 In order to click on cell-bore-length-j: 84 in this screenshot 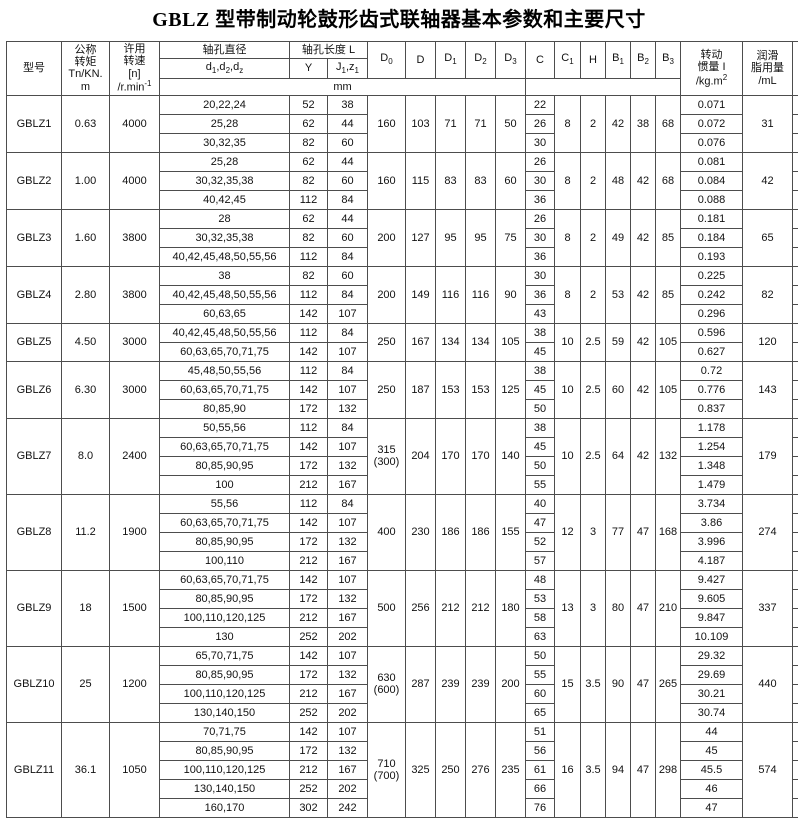, I will do `click(347, 503)`.